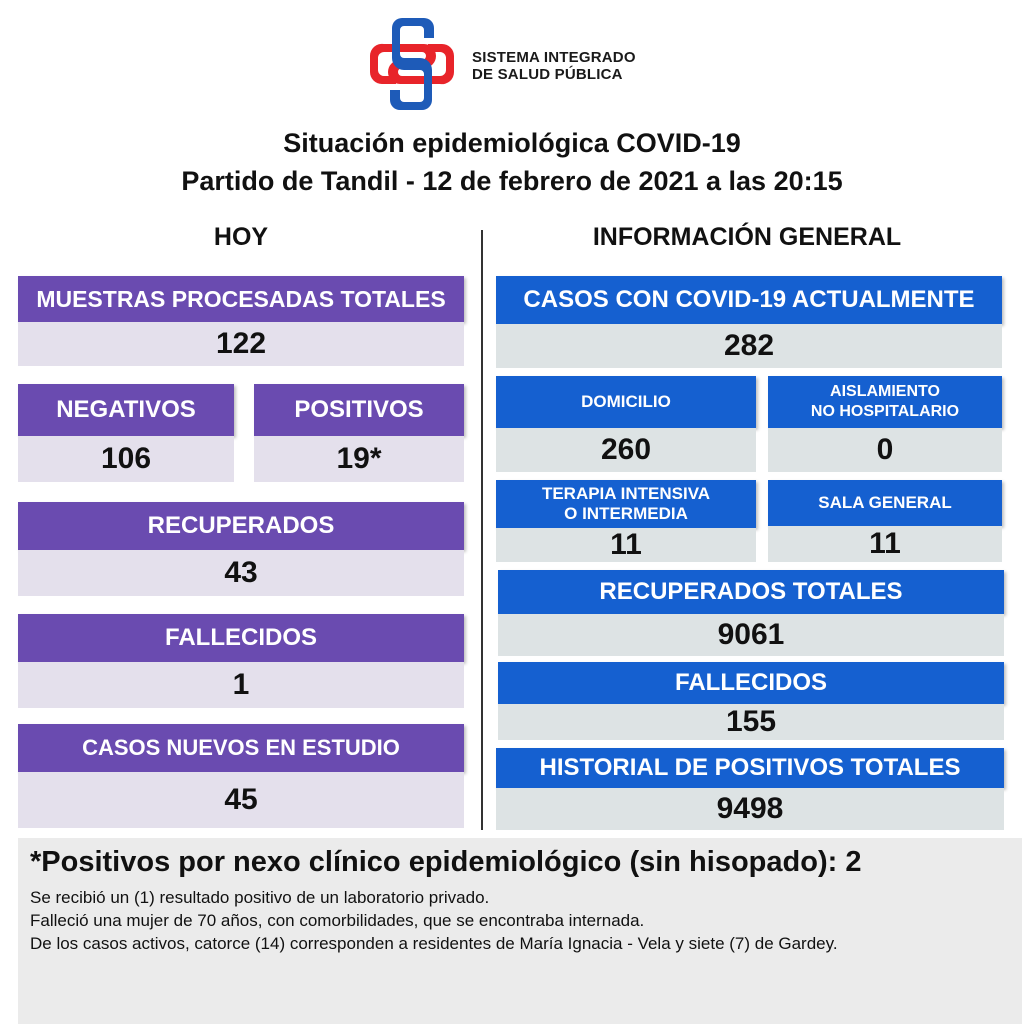  What do you see at coordinates (554, 57) in the screenshot?
I see `logo-text-line1: SISTEMA INTEGRADO` at bounding box center [554, 57].